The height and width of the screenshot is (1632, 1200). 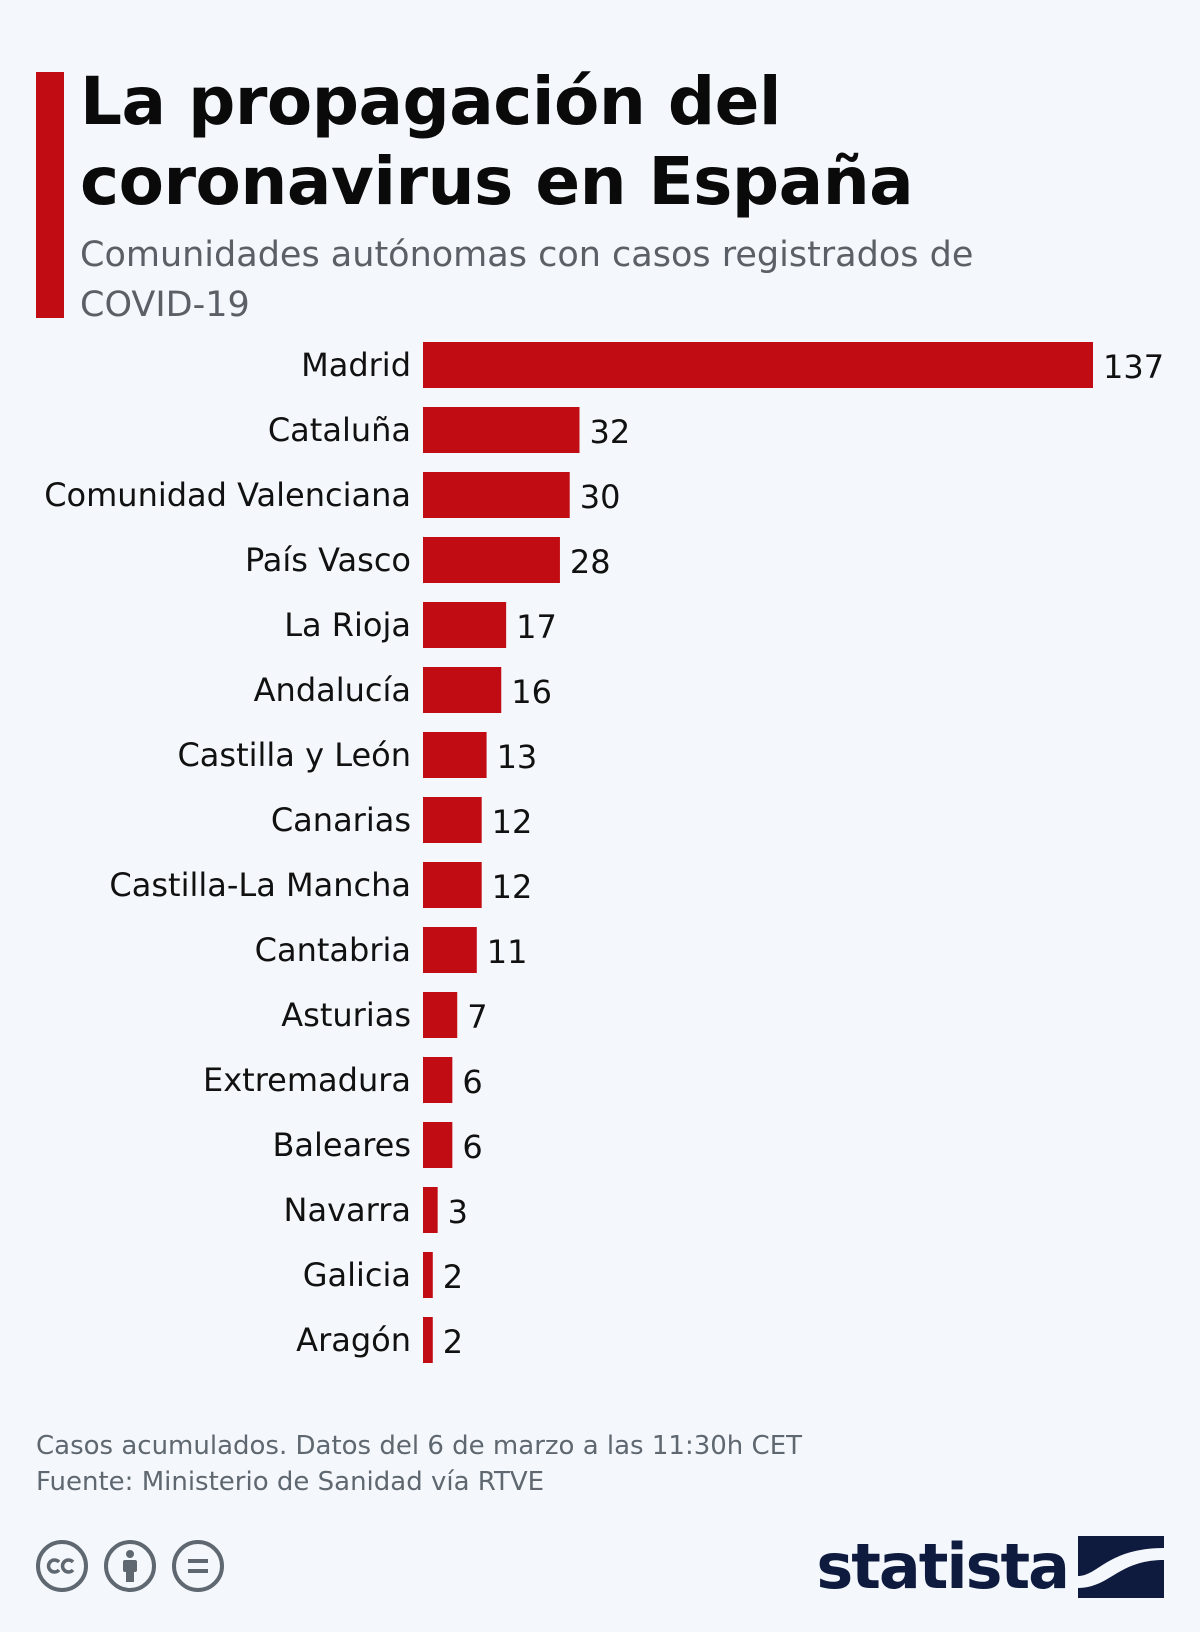 What do you see at coordinates (332, 690) in the screenshot?
I see `category-label: Andalucía` at bounding box center [332, 690].